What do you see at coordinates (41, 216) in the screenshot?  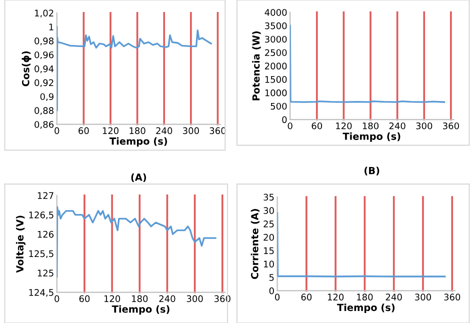 I see `y-tick-label: 126,5` at bounding box center [41, 216].